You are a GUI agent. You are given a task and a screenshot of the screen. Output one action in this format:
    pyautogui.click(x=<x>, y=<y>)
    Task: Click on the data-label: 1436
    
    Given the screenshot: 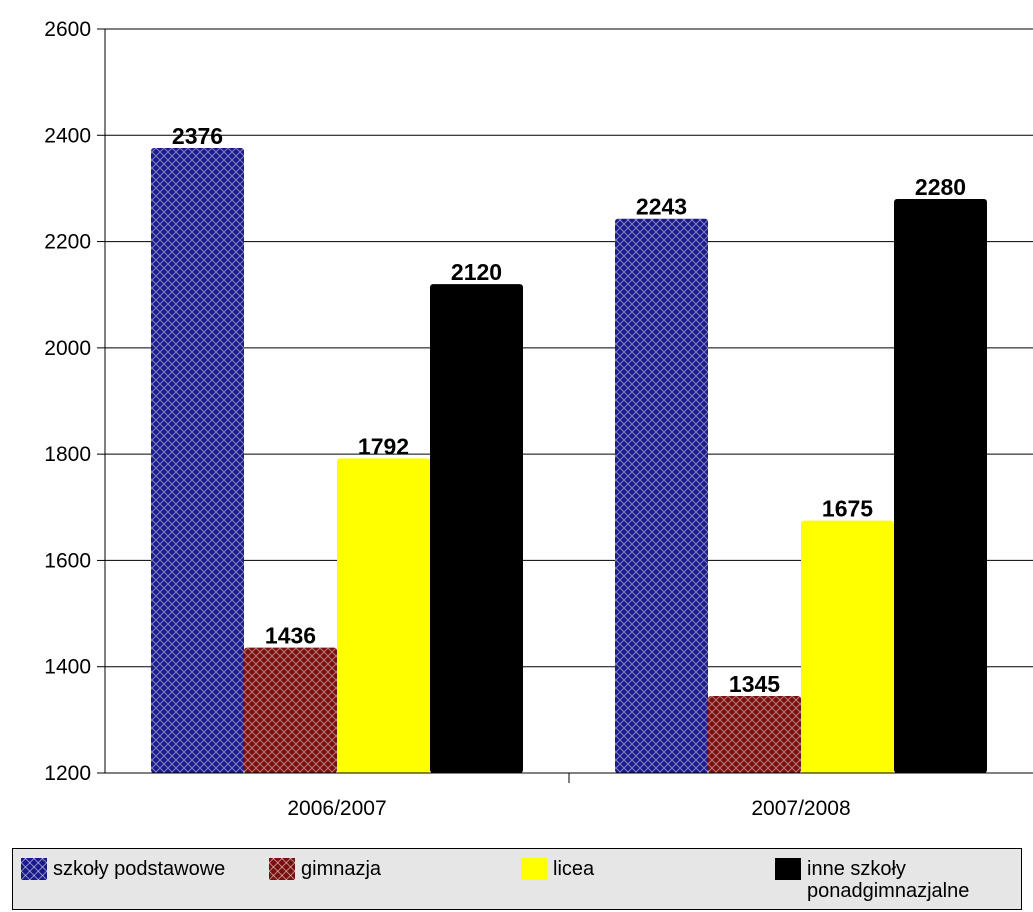 What is the action you would take?
    pyautogui.click(x=290, y=636)
    